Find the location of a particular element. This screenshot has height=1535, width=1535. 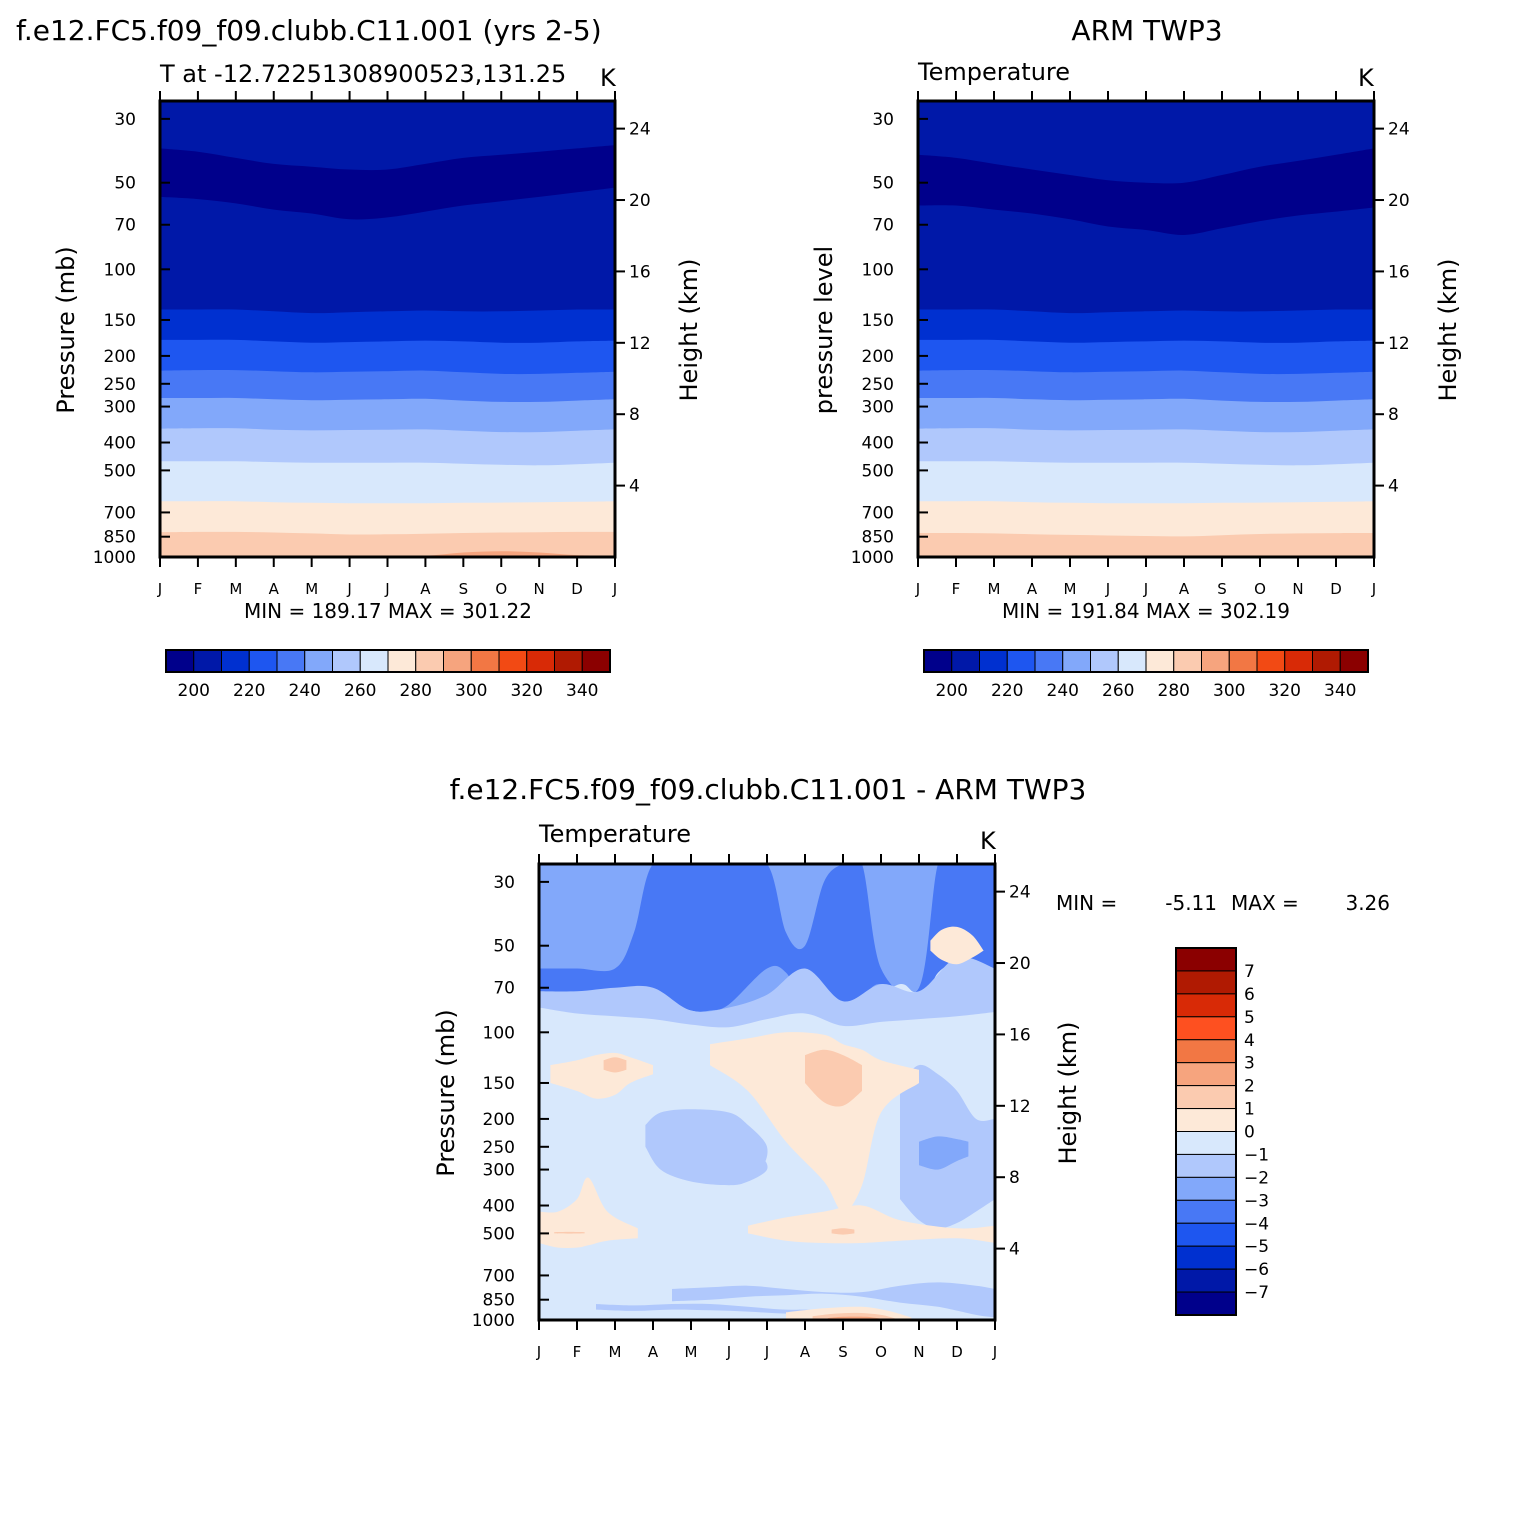

diff-colorbar-label: 3 is located at coordinates (1249, 1064).